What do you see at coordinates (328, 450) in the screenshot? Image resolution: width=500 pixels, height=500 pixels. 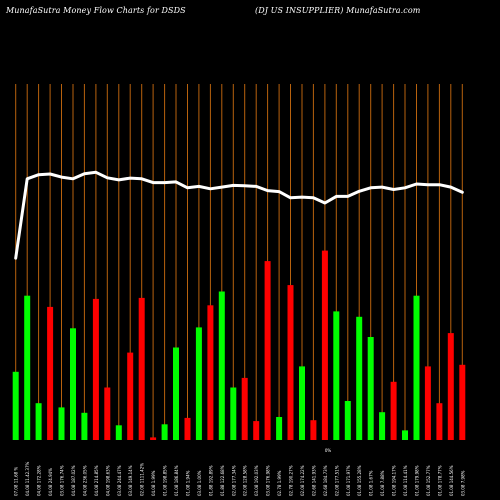 I see `x-axis-unit-label: 0%` at bounding box center [328, 450].